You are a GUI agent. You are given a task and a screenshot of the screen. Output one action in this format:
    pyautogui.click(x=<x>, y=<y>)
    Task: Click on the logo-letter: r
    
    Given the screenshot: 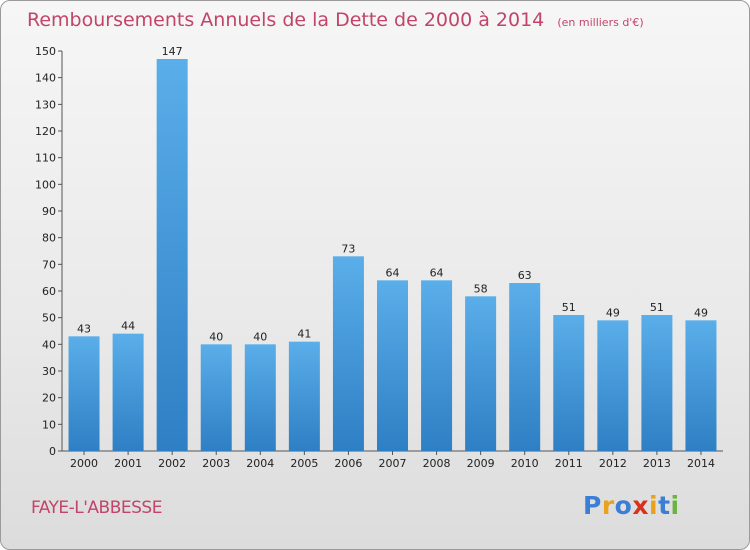 What is the action you would take?
    pyautogui.click(x=608, y=505)
    